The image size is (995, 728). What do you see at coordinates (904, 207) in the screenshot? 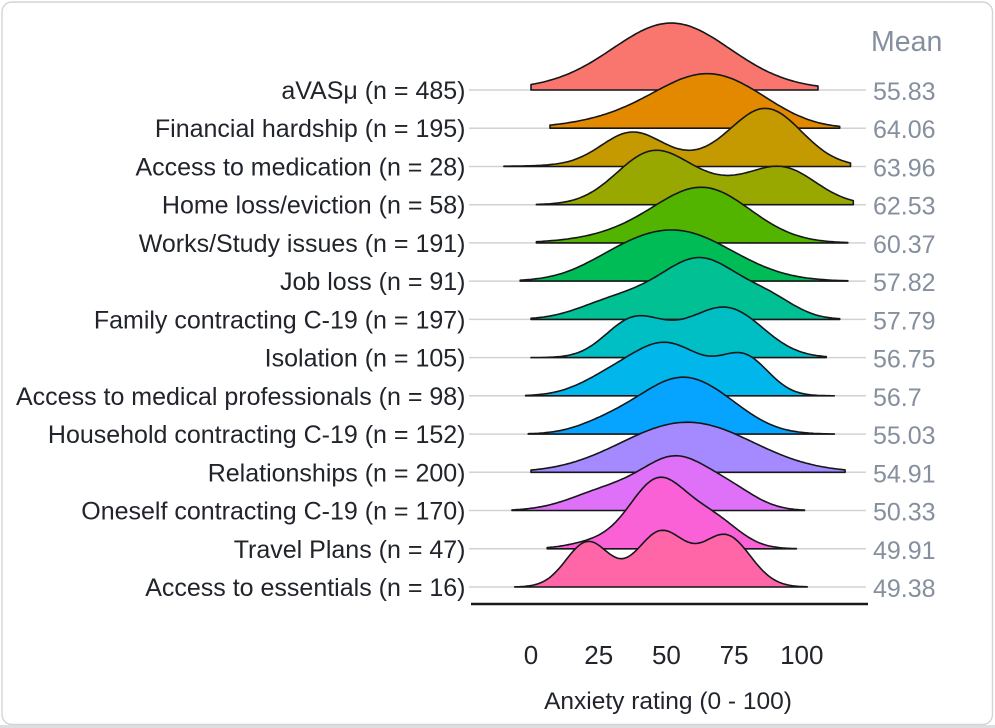
I see `svg-text: 62.53` at bounding box center [904, 207].